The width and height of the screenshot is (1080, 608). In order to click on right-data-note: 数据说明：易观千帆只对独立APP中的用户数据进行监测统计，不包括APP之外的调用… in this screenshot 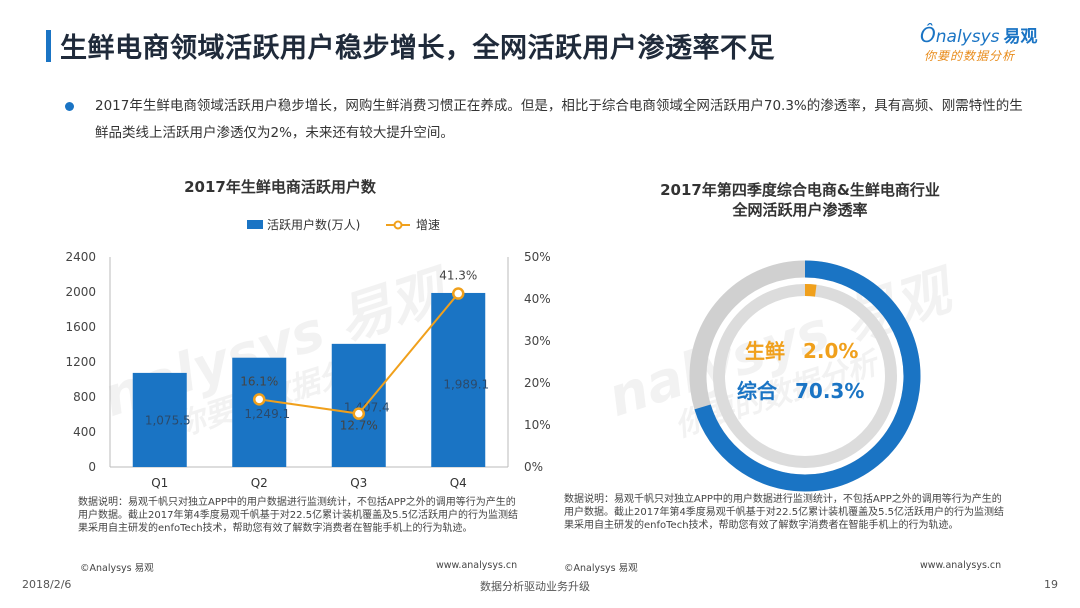, I will do `click(784, 512)`.